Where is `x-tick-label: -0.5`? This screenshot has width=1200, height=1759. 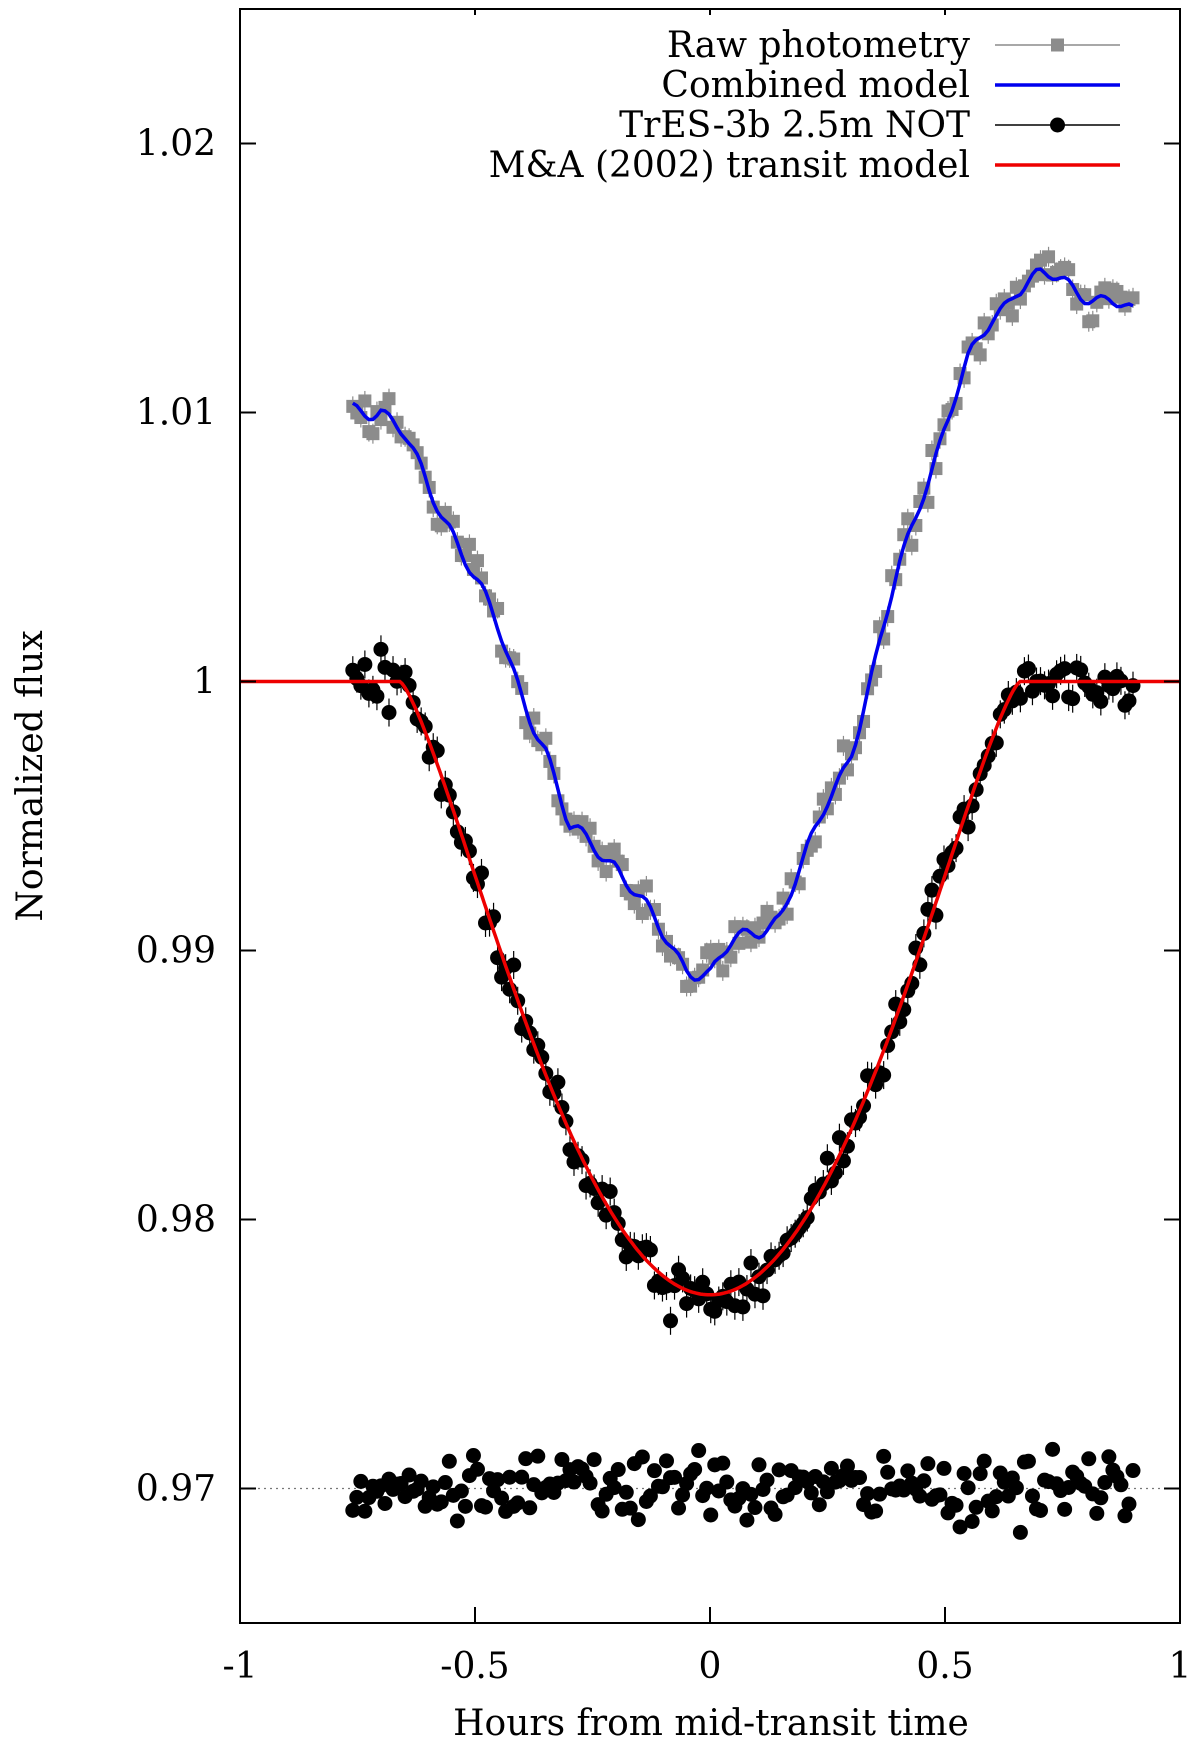 x-tick-label: -0.5 is located at coordinates (474, 1666).